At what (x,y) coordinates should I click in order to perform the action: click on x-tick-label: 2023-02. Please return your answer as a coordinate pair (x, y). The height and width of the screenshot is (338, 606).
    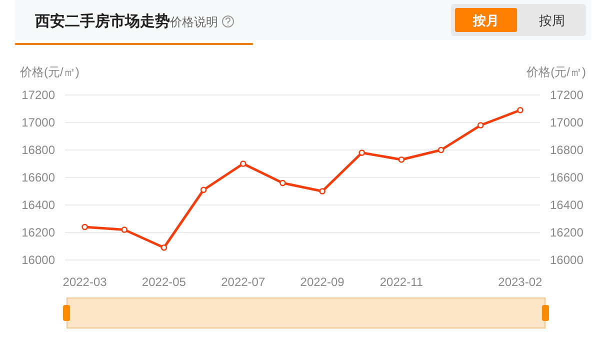
    Looking at the image, I should click on (520, 282).